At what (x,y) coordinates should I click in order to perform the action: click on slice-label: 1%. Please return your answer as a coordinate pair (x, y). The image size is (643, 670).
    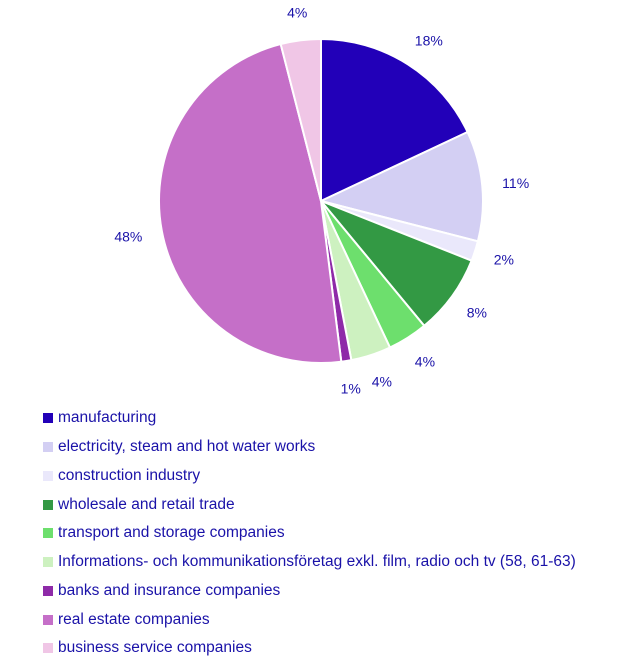
    Looking at the image, I should click on (351, 389).